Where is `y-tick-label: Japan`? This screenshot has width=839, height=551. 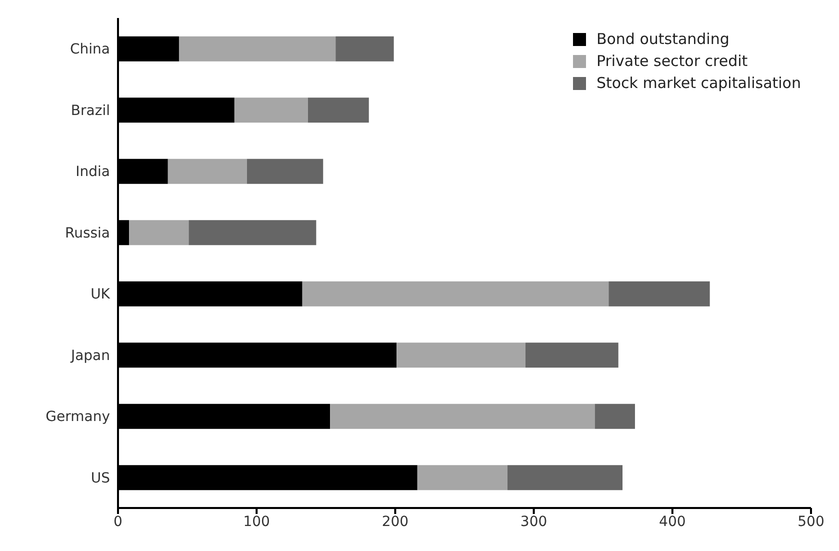 y-tick-label: Japan is located at coordinates (90, 356).